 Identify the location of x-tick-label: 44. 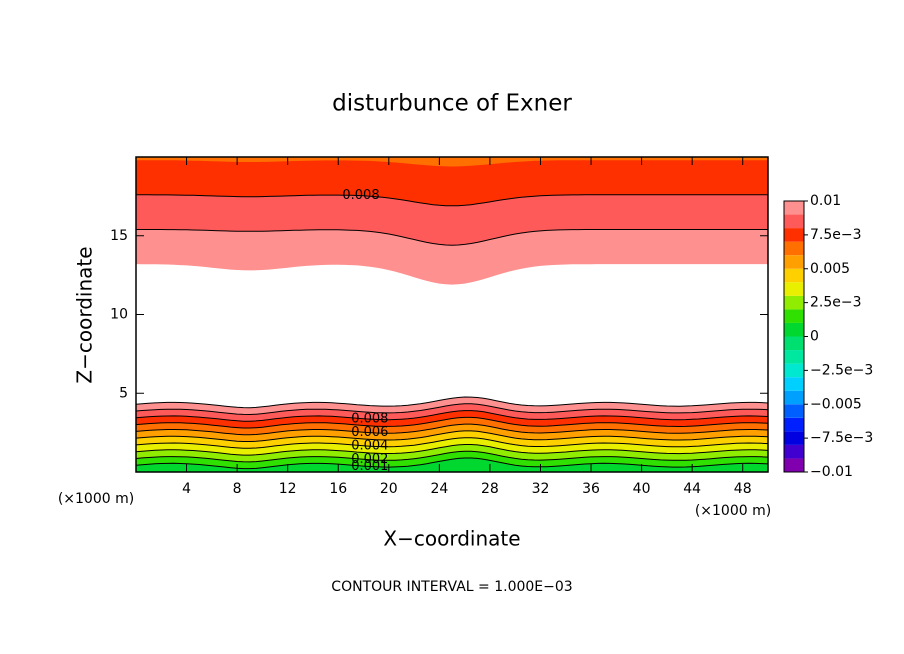
(692, 489).